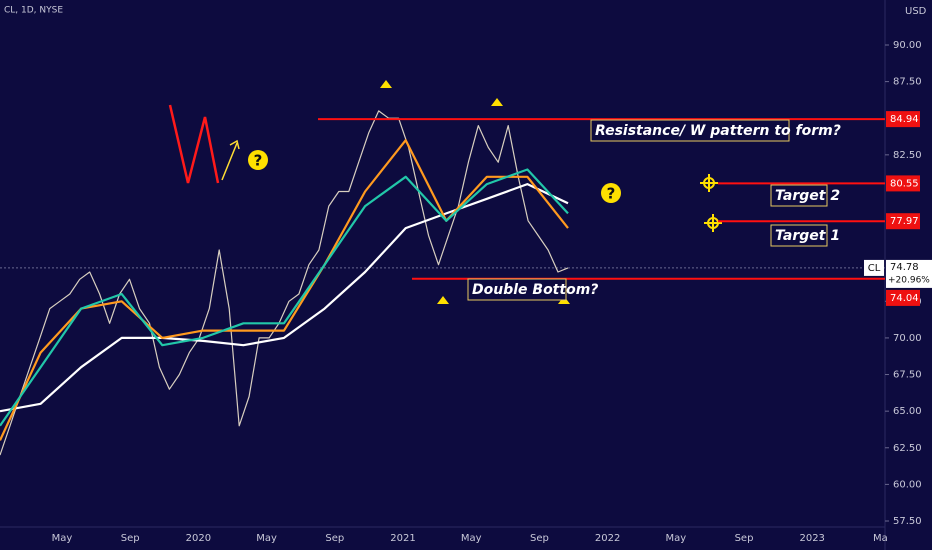 Image resolution: width=932 pixels, height=550 pixels. I want to click on note: Target 1, so click(807, 236).